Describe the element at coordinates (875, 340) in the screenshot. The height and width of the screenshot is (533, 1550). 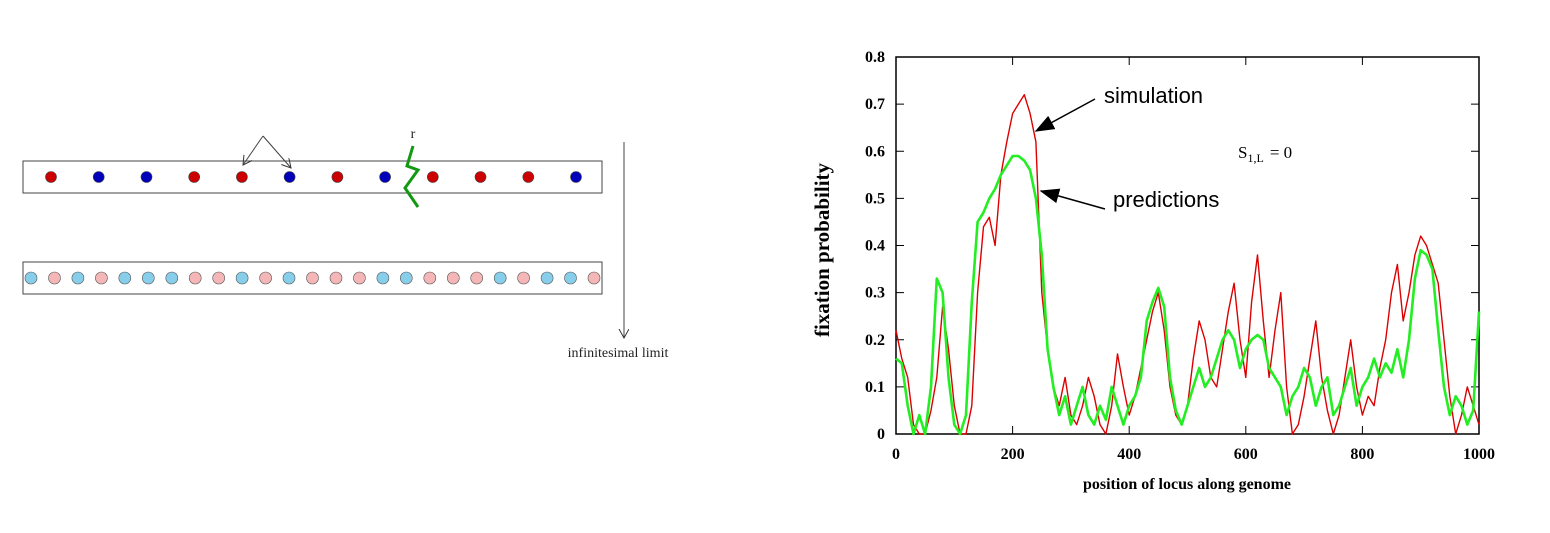
I see `y-tick-label: 0.2` at that location.